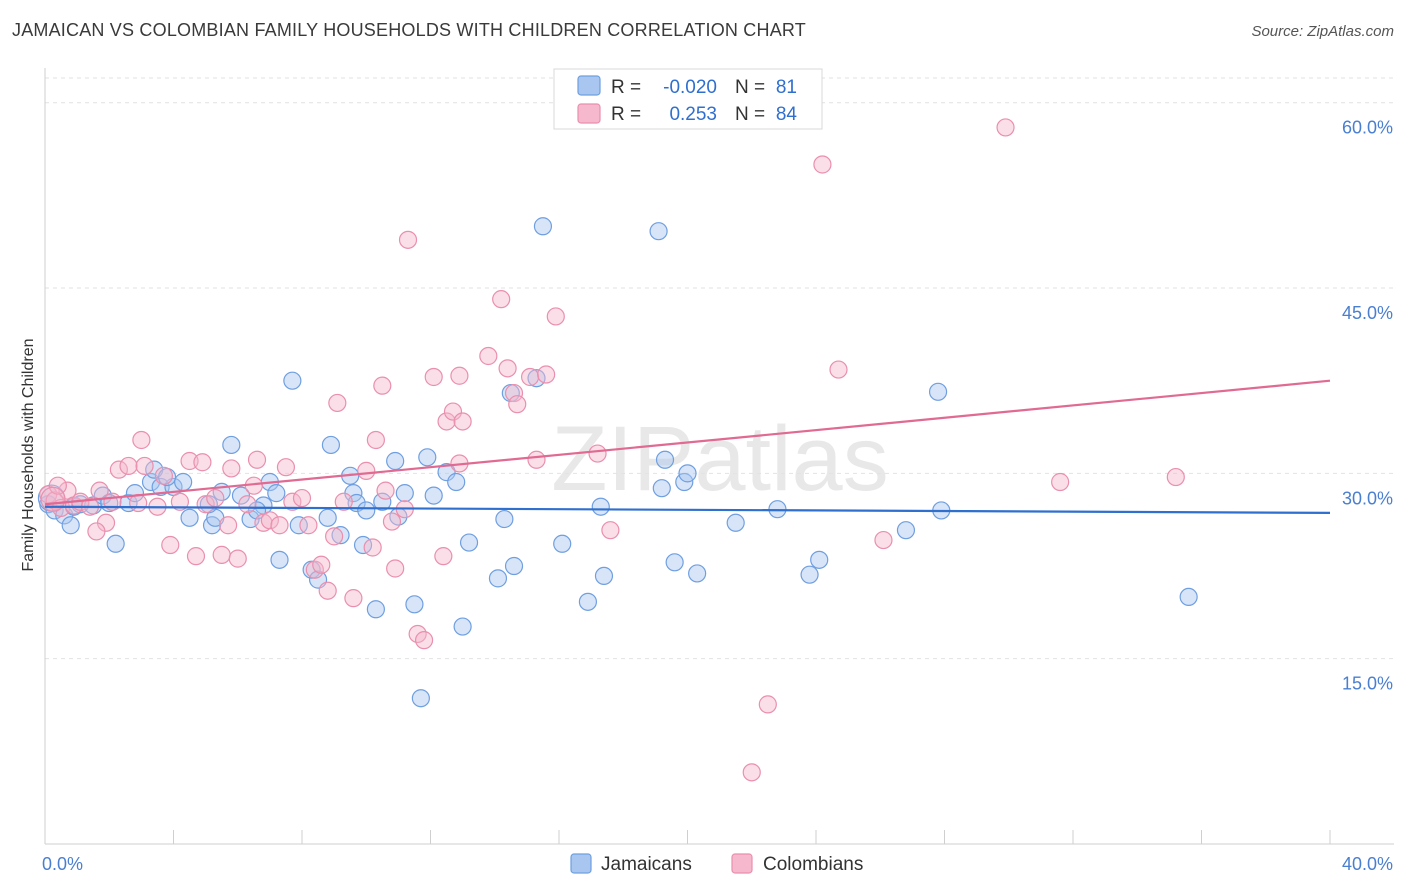 The height and width of the screenshot is (892, 1406). Describe the element at coordinates (646, 864) in the screenshot. I see `legend-jamaicans-label: Jamaicans` at that location.